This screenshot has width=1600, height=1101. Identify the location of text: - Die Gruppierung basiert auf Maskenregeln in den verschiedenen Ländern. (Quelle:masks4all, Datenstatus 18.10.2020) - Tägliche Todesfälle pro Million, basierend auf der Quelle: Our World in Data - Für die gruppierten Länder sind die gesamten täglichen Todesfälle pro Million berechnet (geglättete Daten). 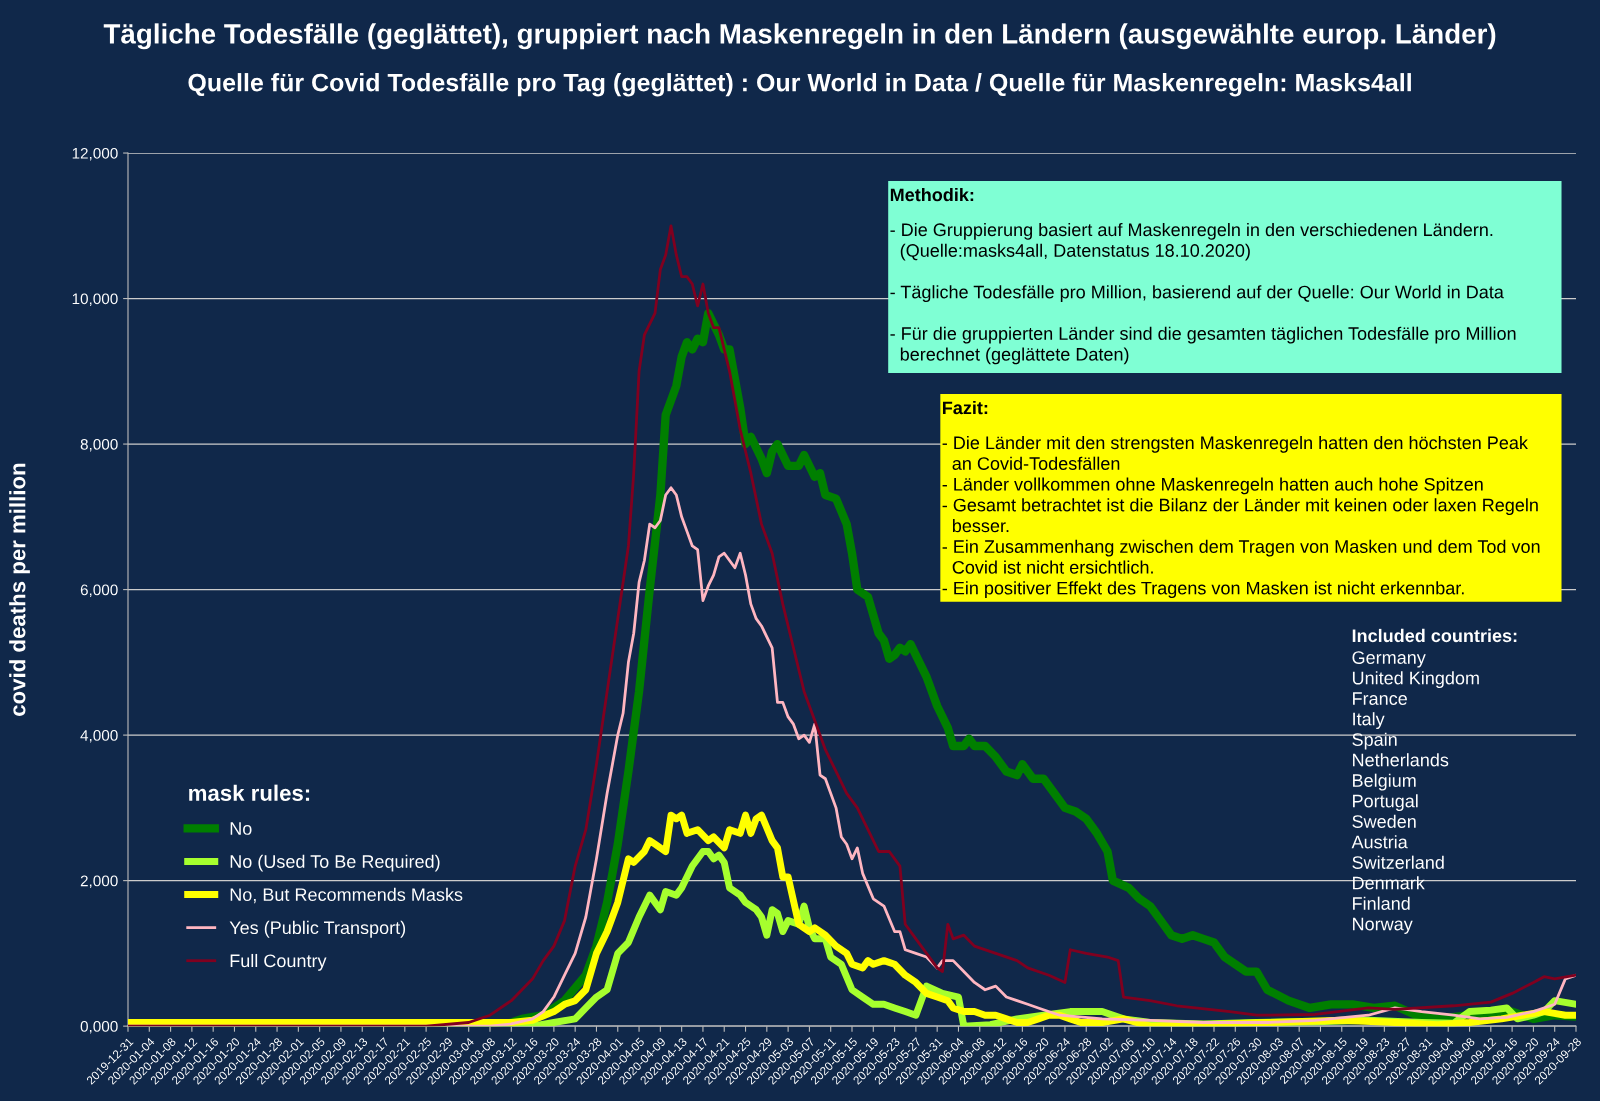
(1203, 293).